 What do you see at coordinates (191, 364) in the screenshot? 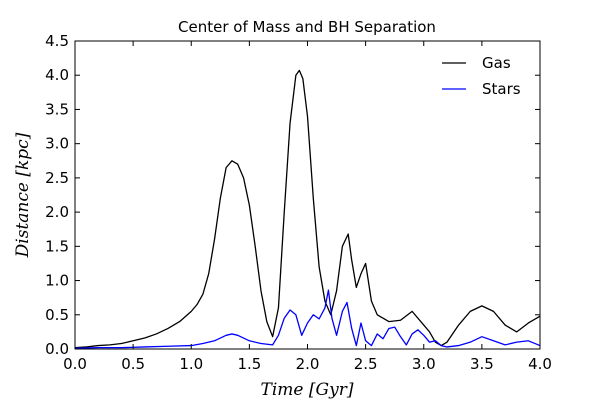
I see `x-tick-label: 1.0` at bounding box center [191, 364].